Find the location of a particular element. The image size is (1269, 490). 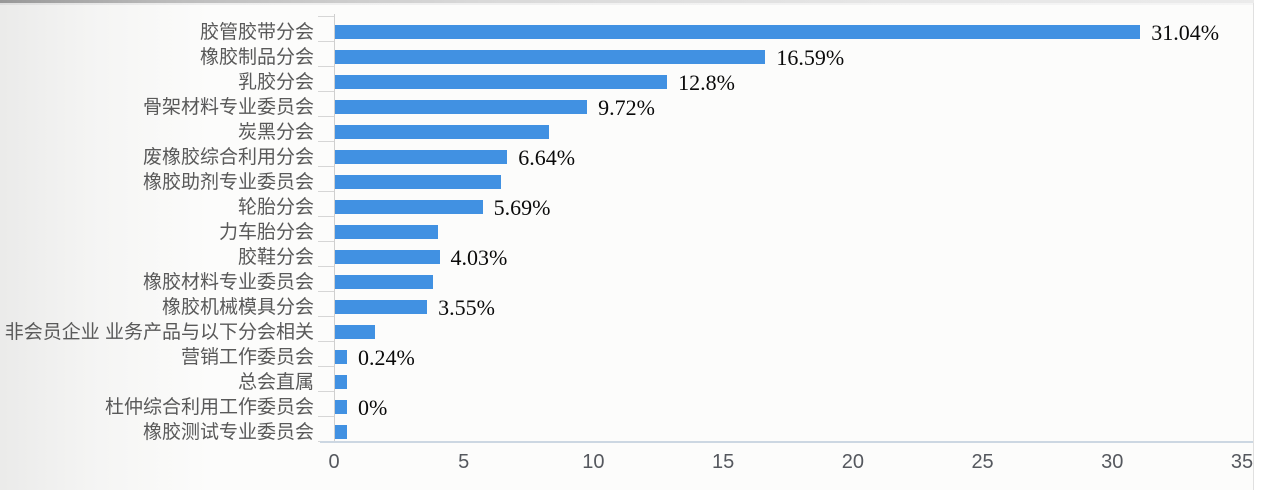

bar-row: 橡胶机械模具分会 3.55% is located at coordinates (634, 307).